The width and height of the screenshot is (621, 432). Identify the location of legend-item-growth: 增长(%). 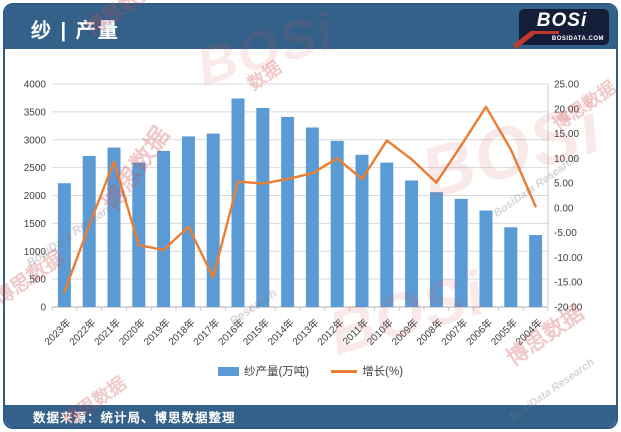
(367, 371).